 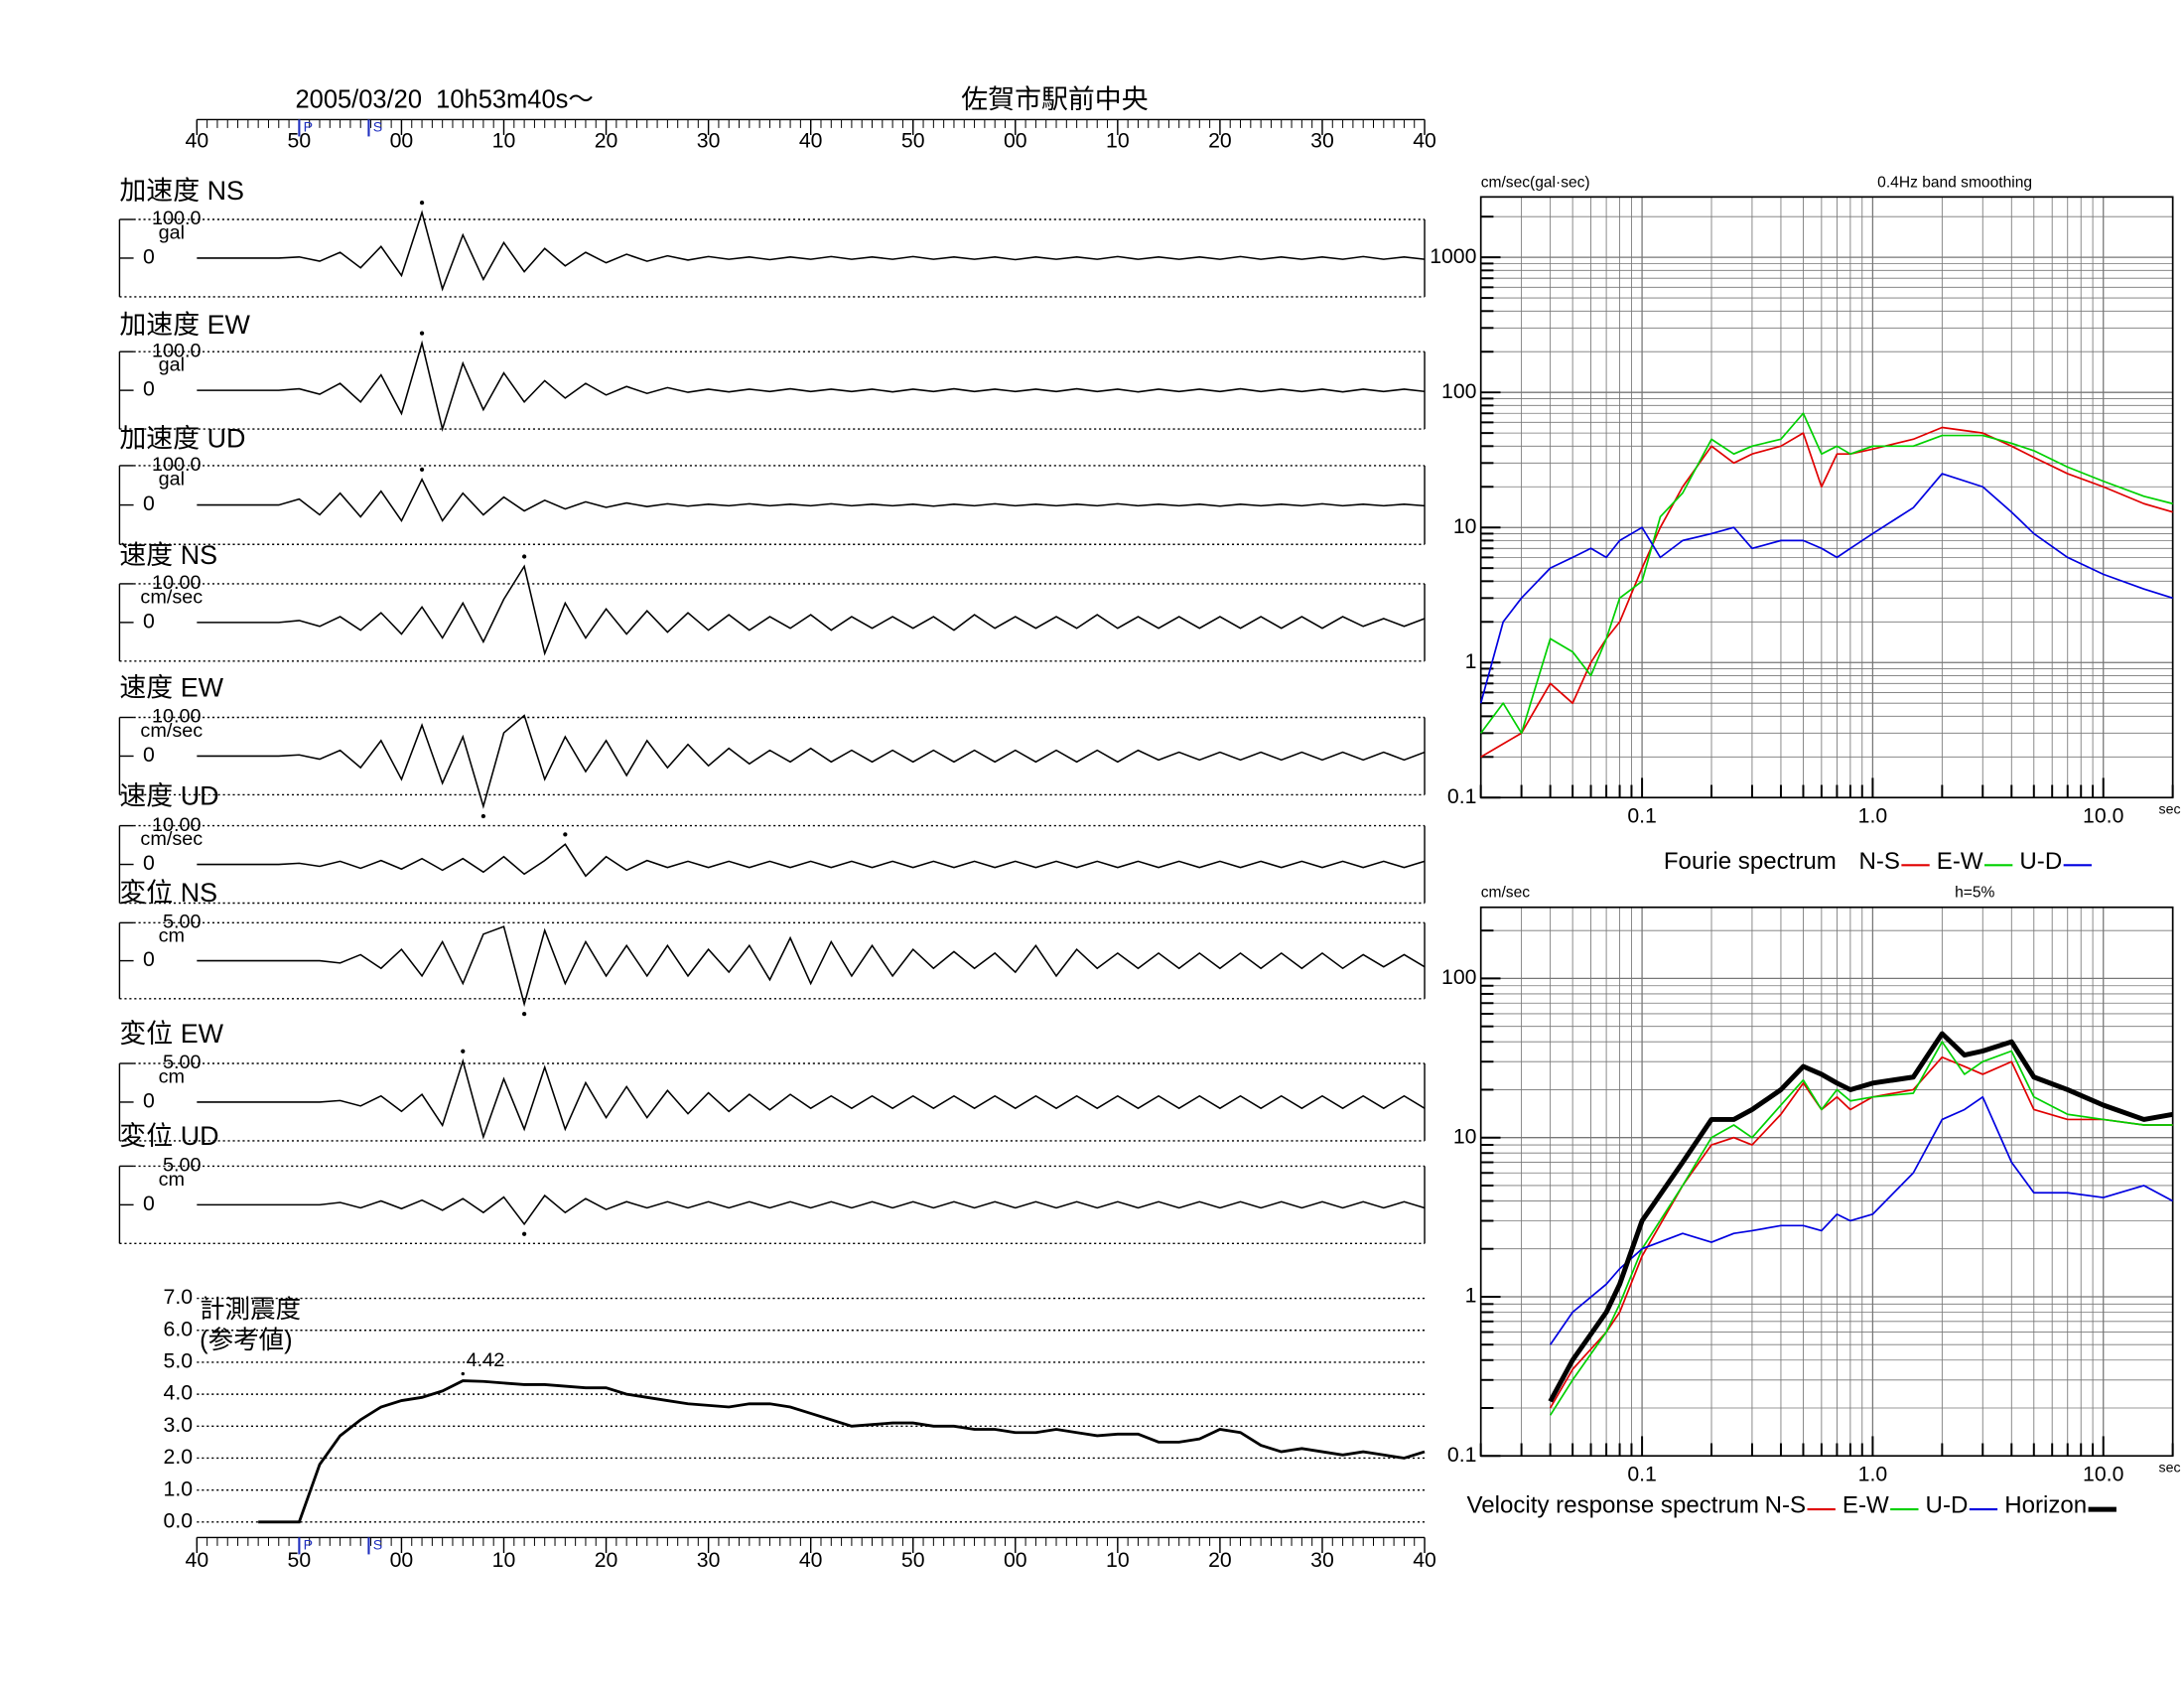 I want to click on y-tick-label: 100, so click(x=1458, y=977).